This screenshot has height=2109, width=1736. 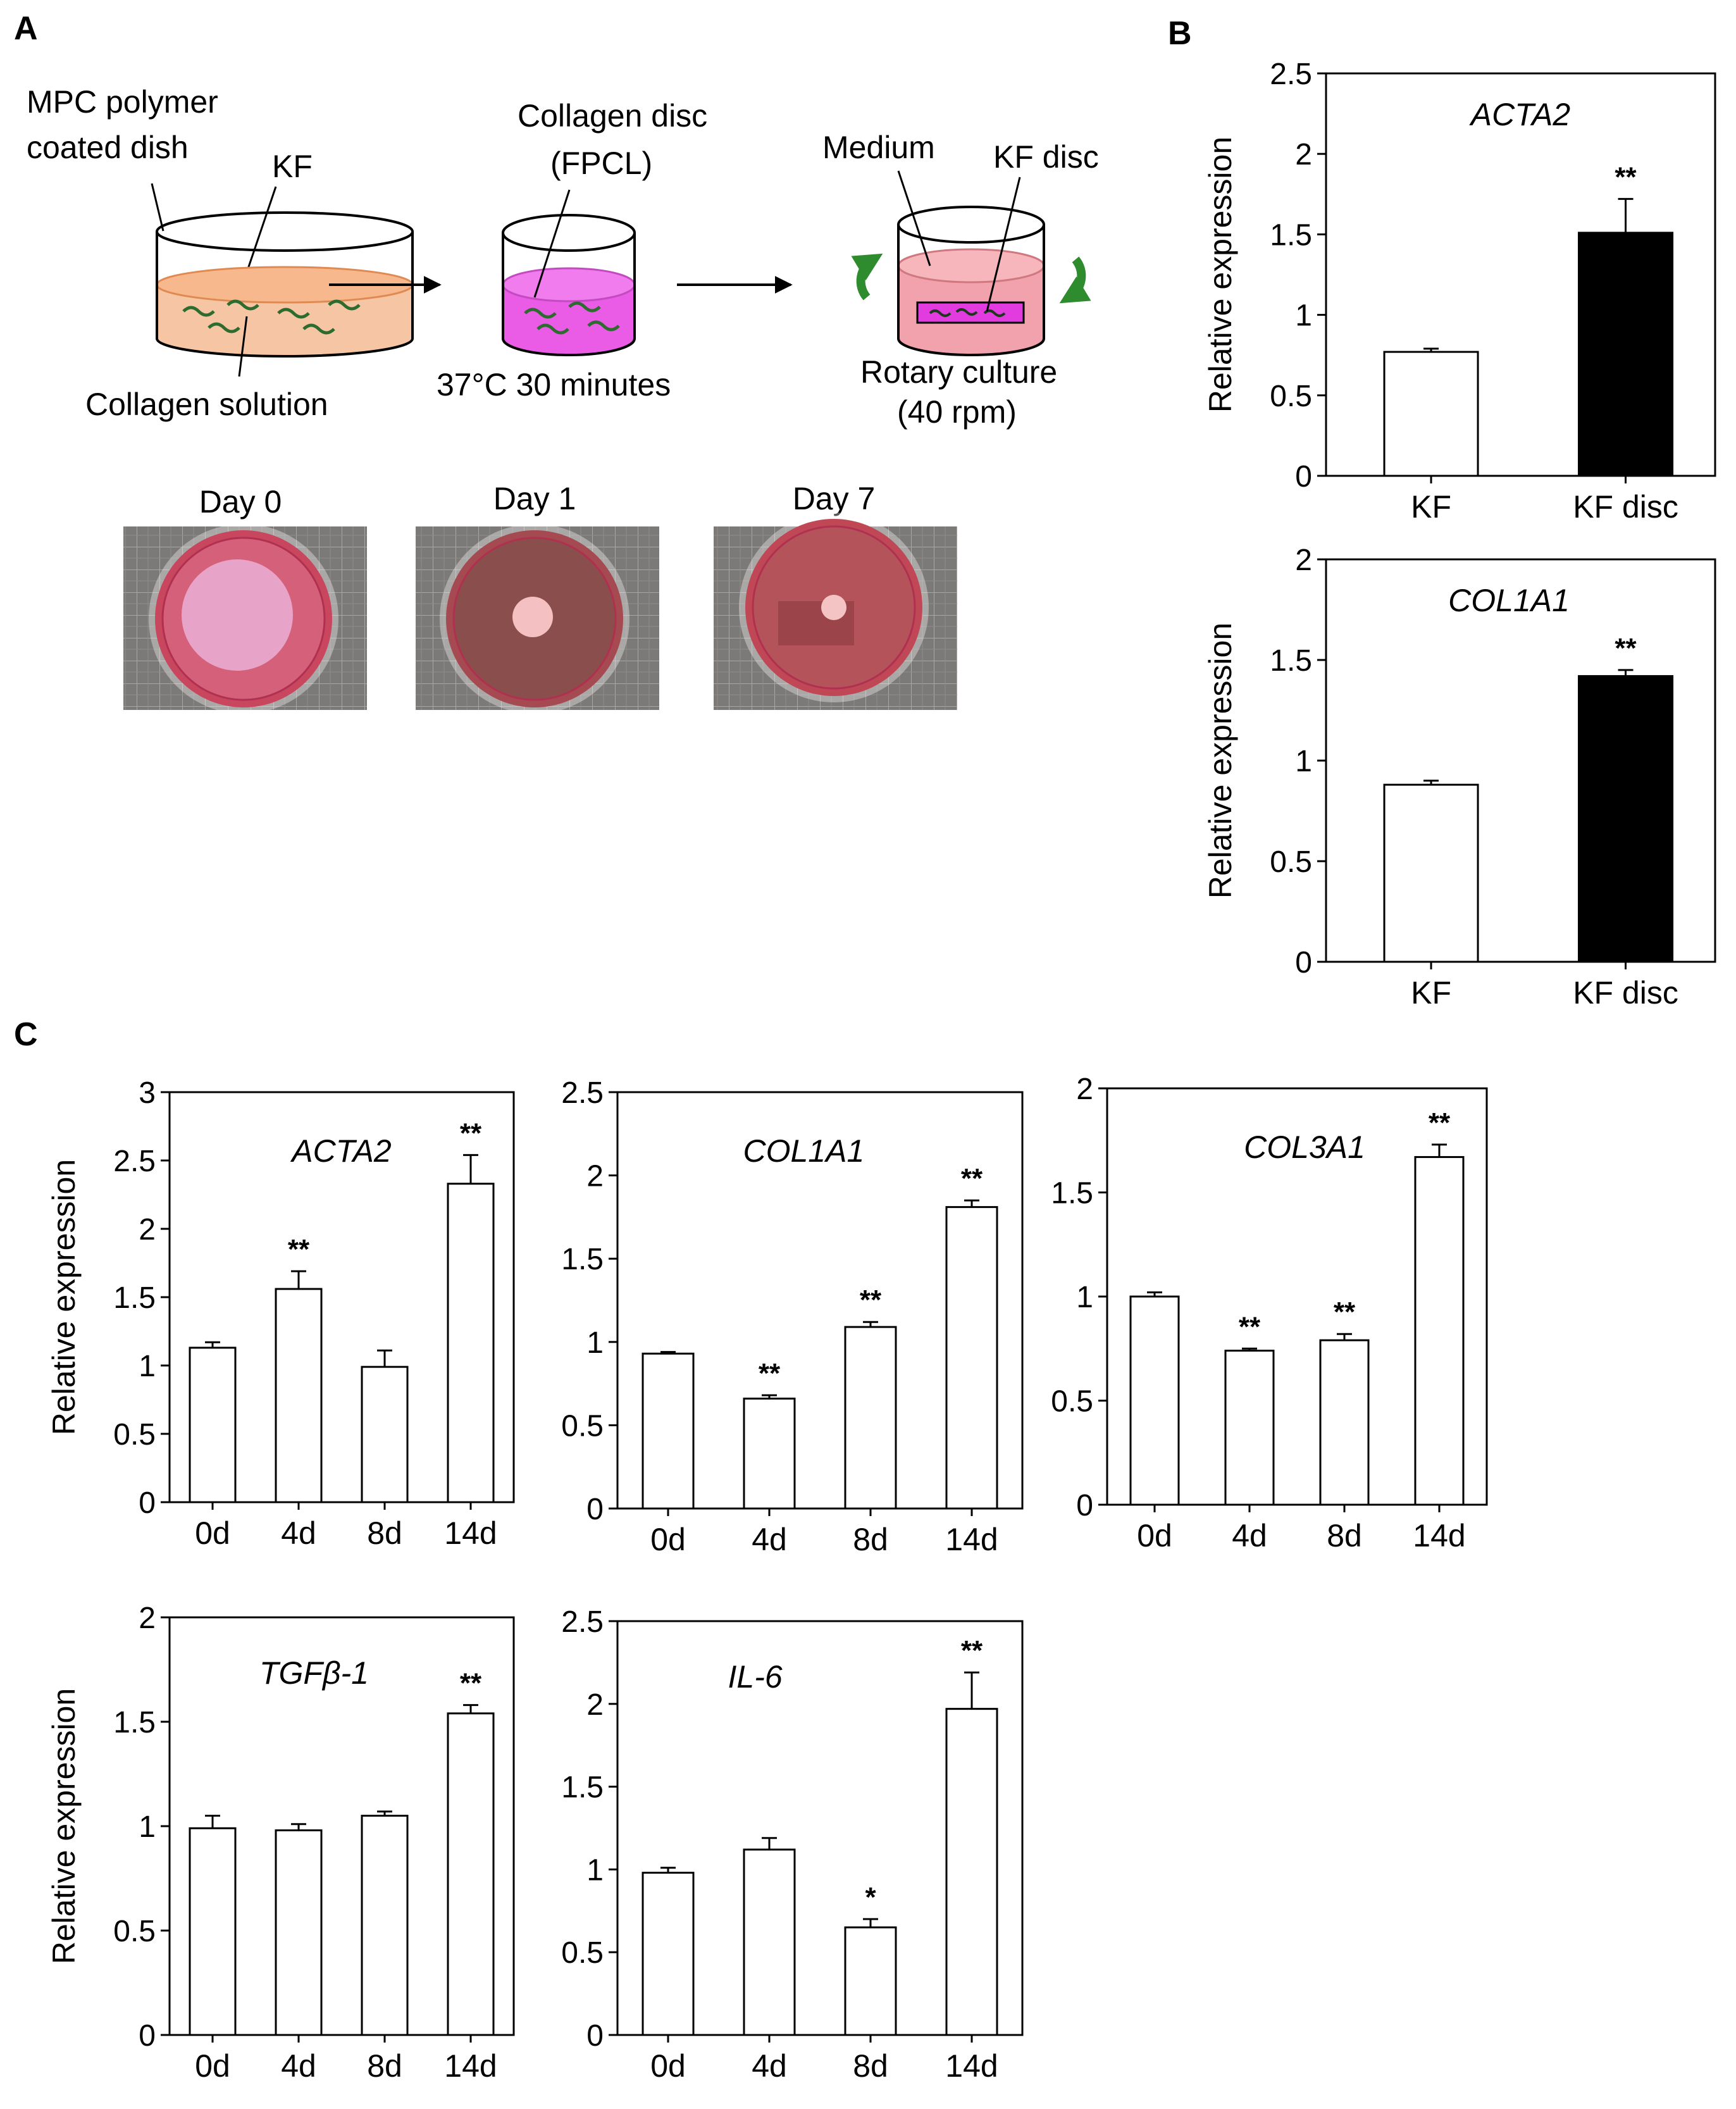 I want to click on panel-label-b: B, so click(x=1180, y=33).